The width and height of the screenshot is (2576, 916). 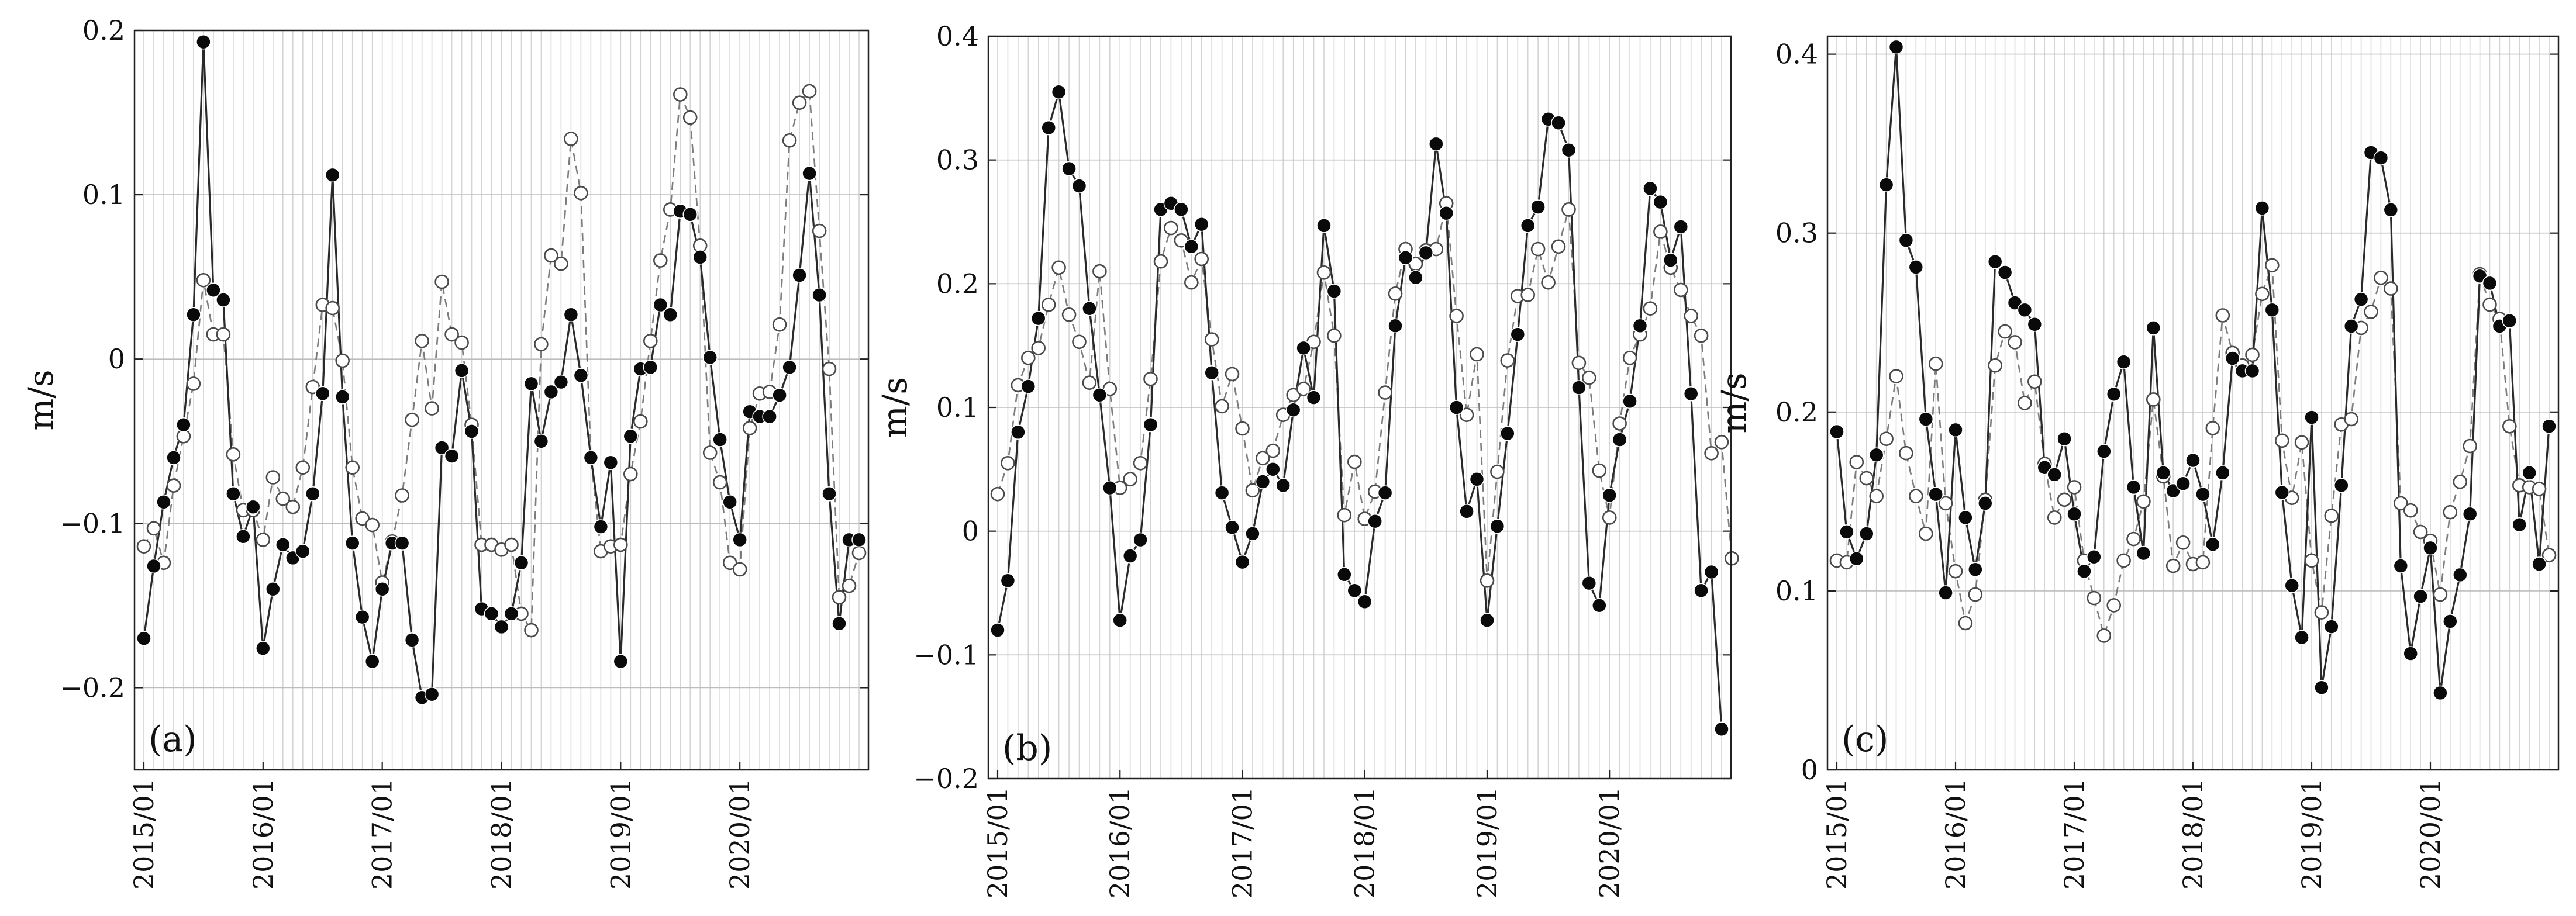 What do you see at coordinates (957, 160) in the screenshot?
I see `ytick-label-b-5: 0.3` at bounding box center [957, 160].